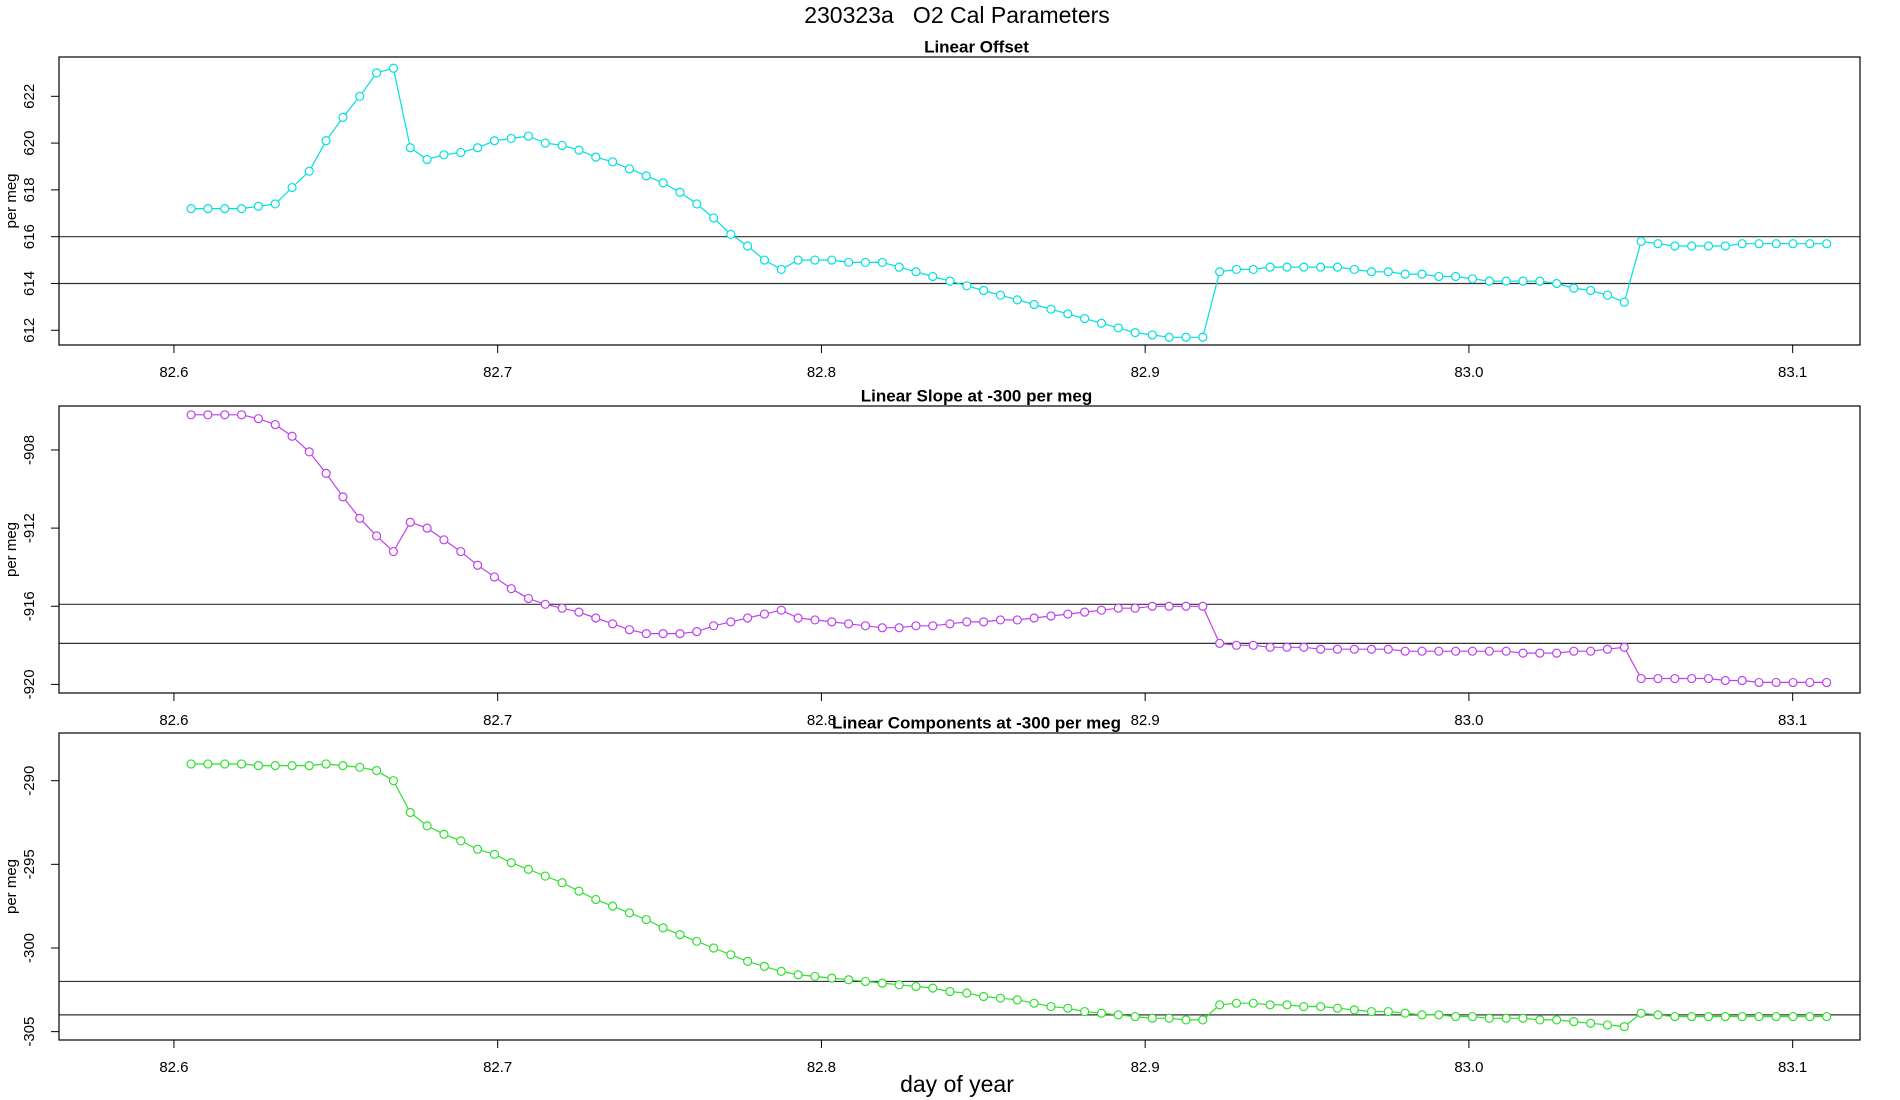 The height and width of the screenshot is (1100, 1900). What do you see at coordinates (957, 15) in the screenshot?
I see `figure-title: 230323a O2 Cal Parameters` at bounding box center [957, 15].